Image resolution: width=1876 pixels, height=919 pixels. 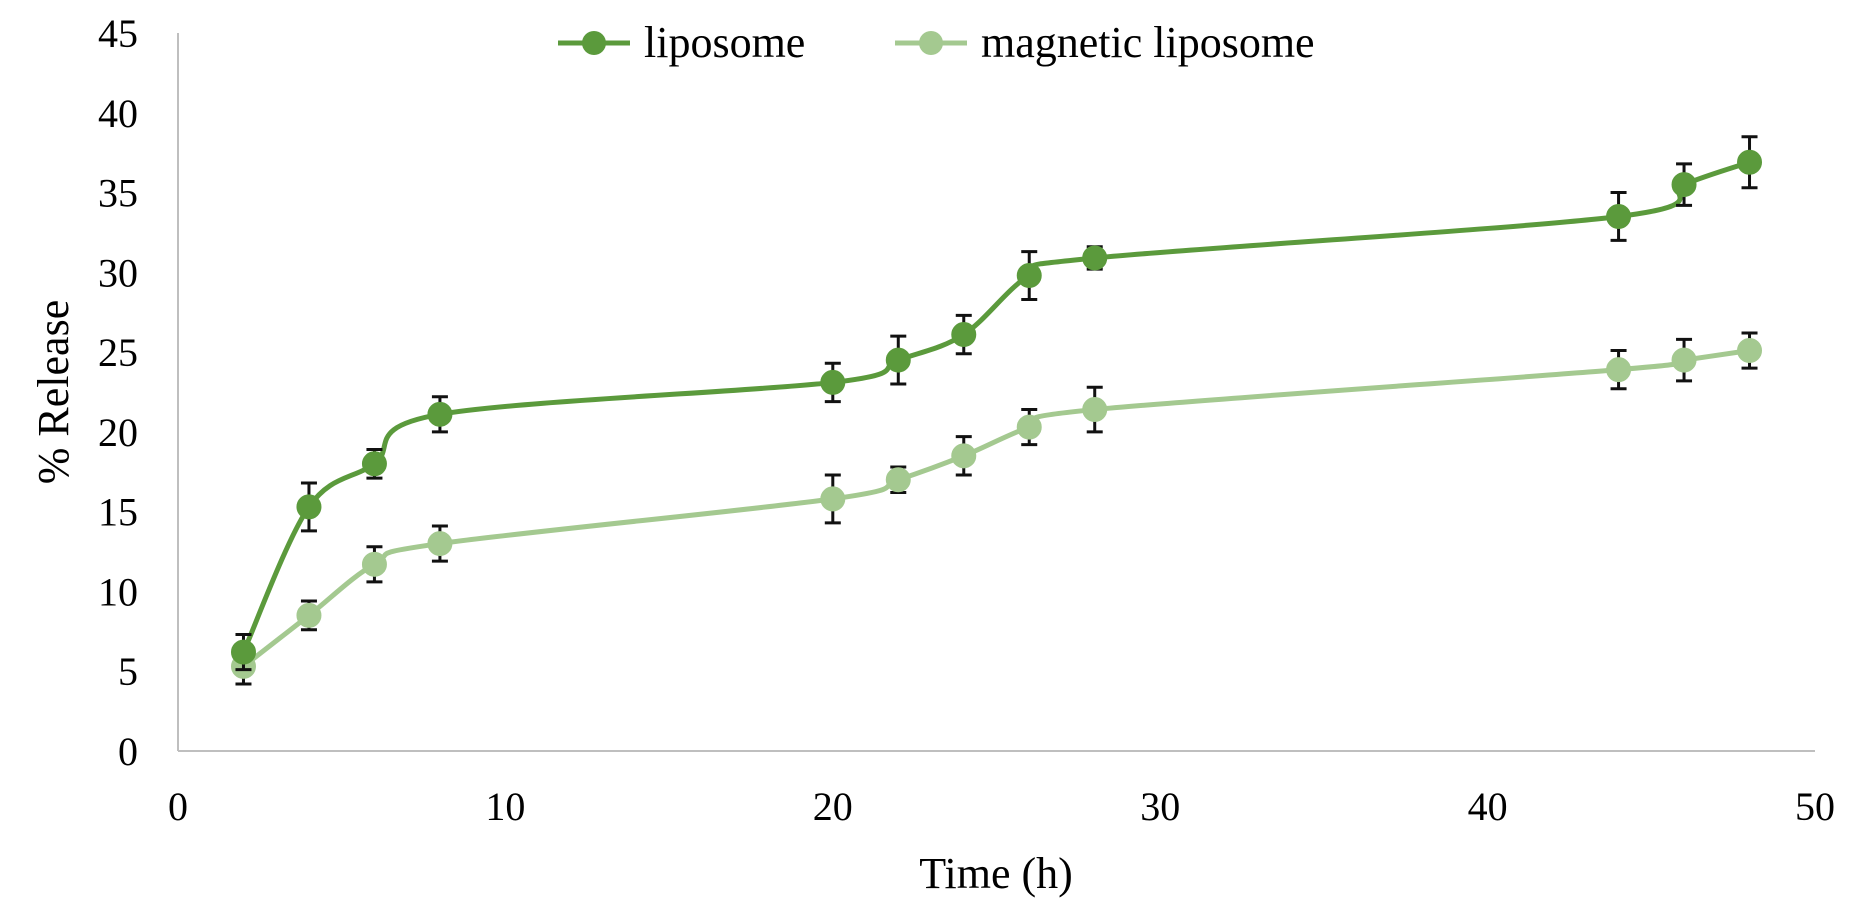 I want to click on y-tick-label: 25, so click(x=118, y=352).